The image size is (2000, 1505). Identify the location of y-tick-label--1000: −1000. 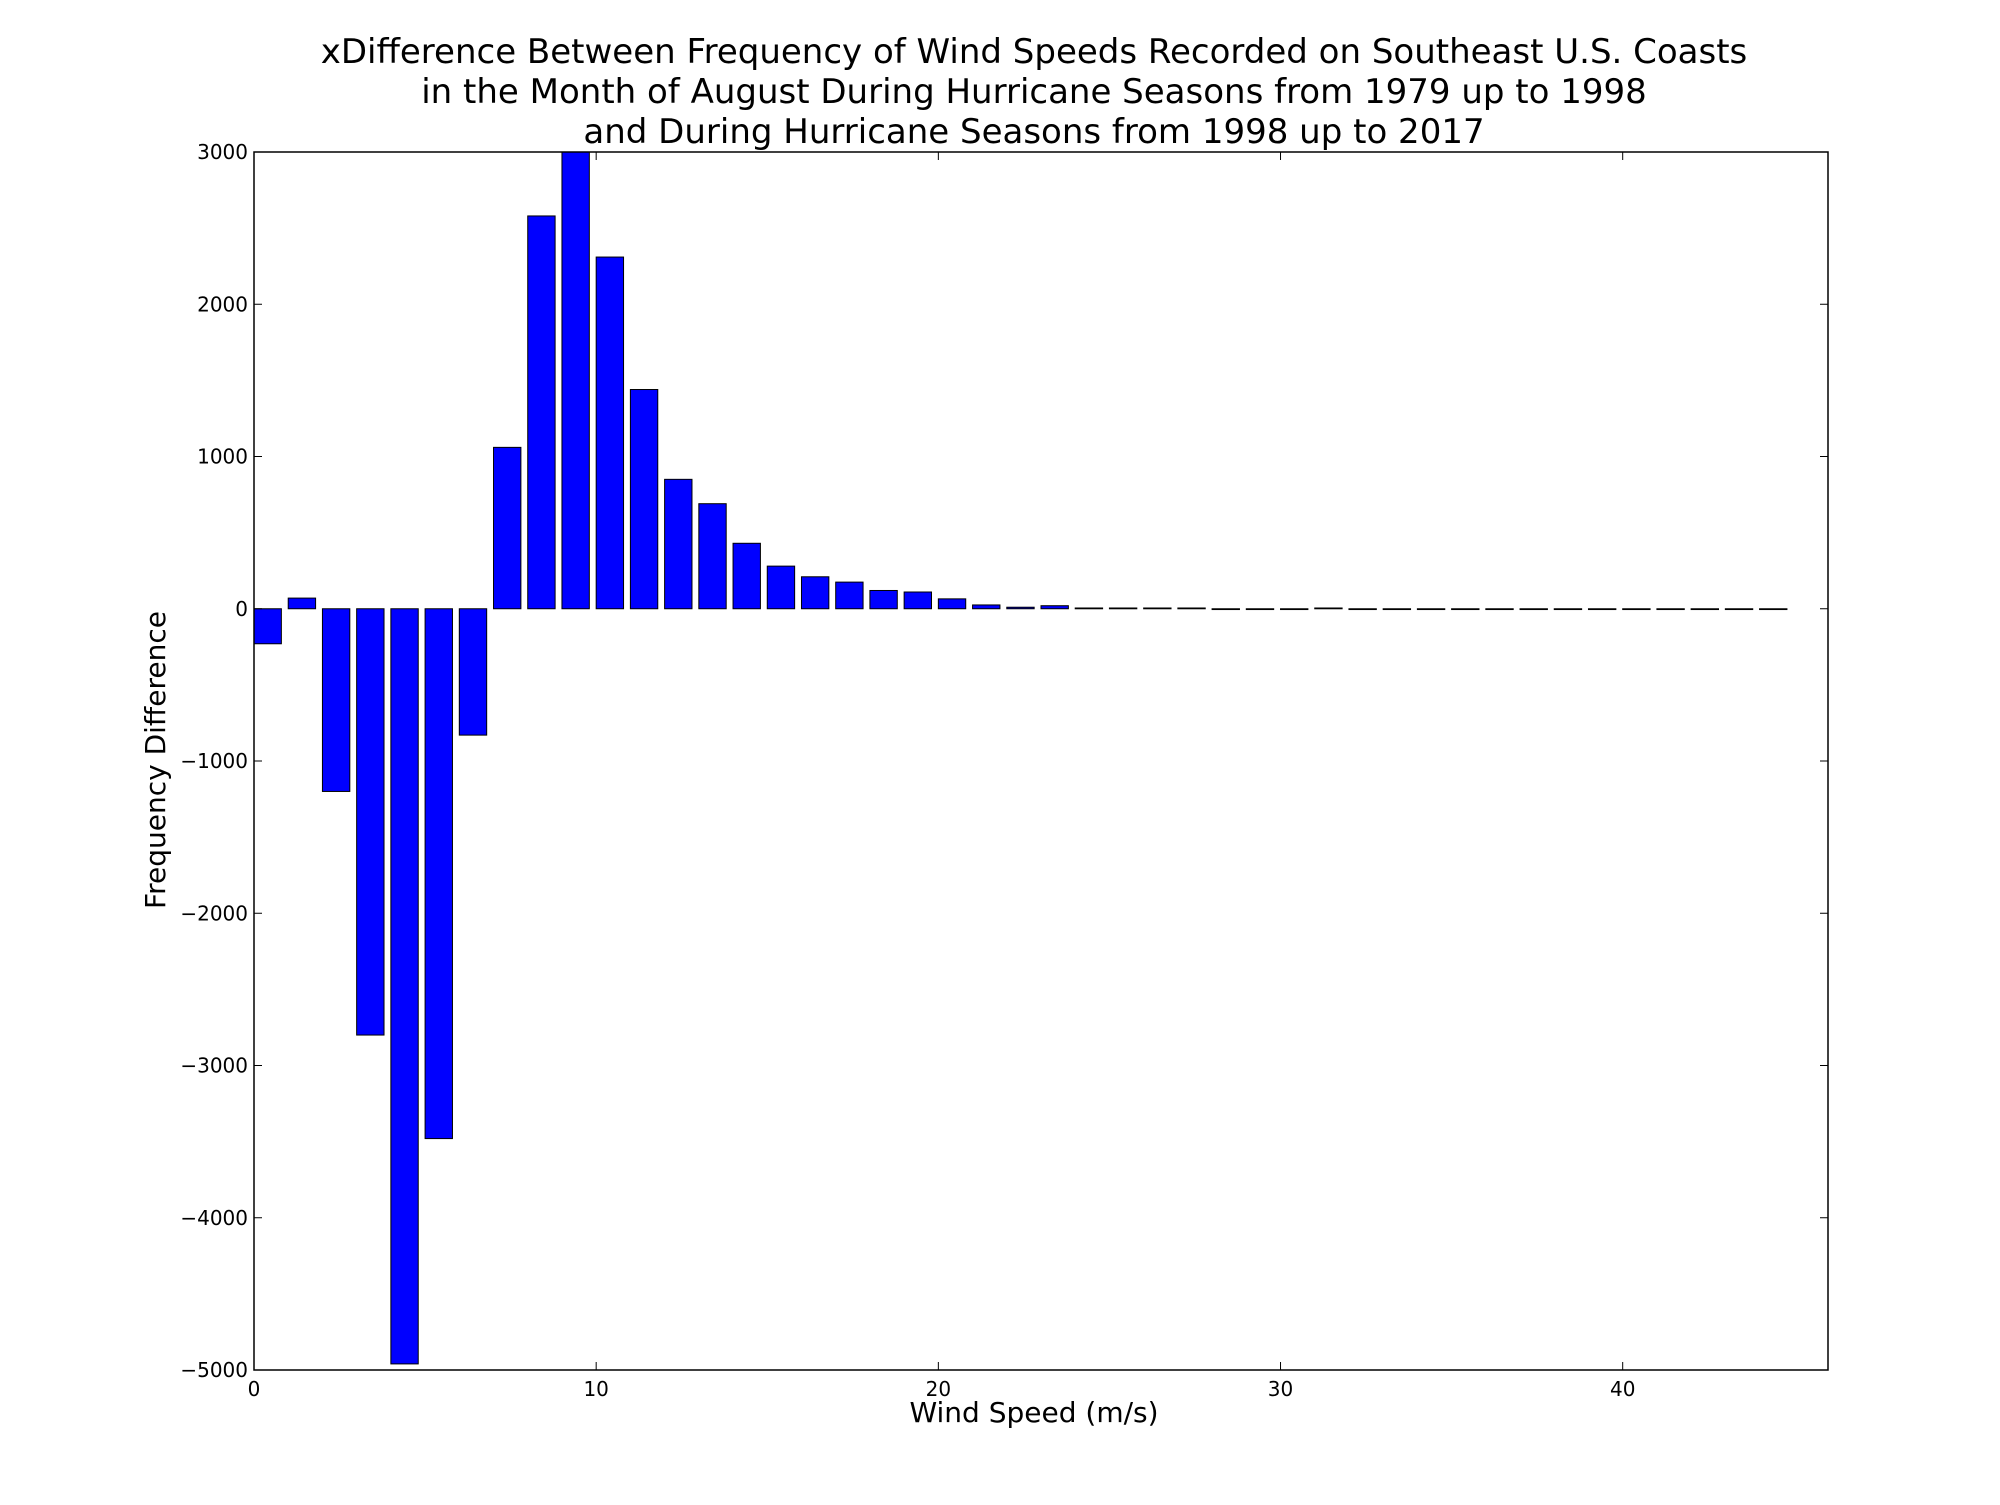
(214, 761).